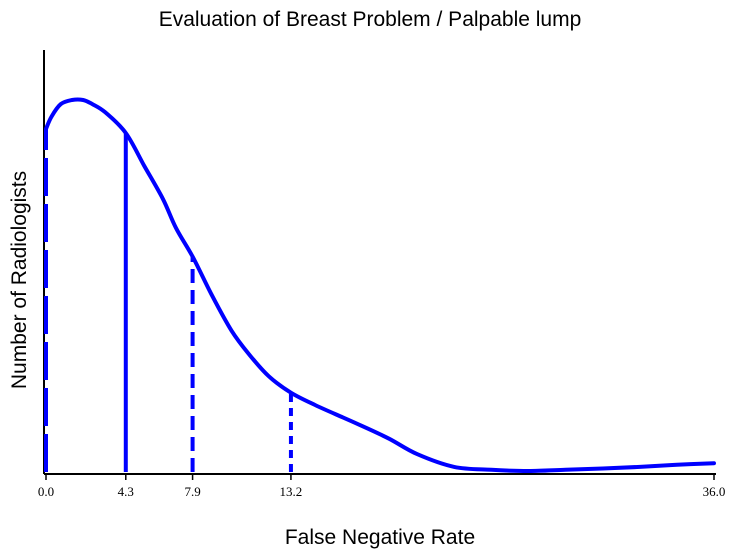 The image size is (740, 555). Describe the element at coordinates (126, 491) in the screenshot. I see `x-tick-label-1: 4.3` at that location.